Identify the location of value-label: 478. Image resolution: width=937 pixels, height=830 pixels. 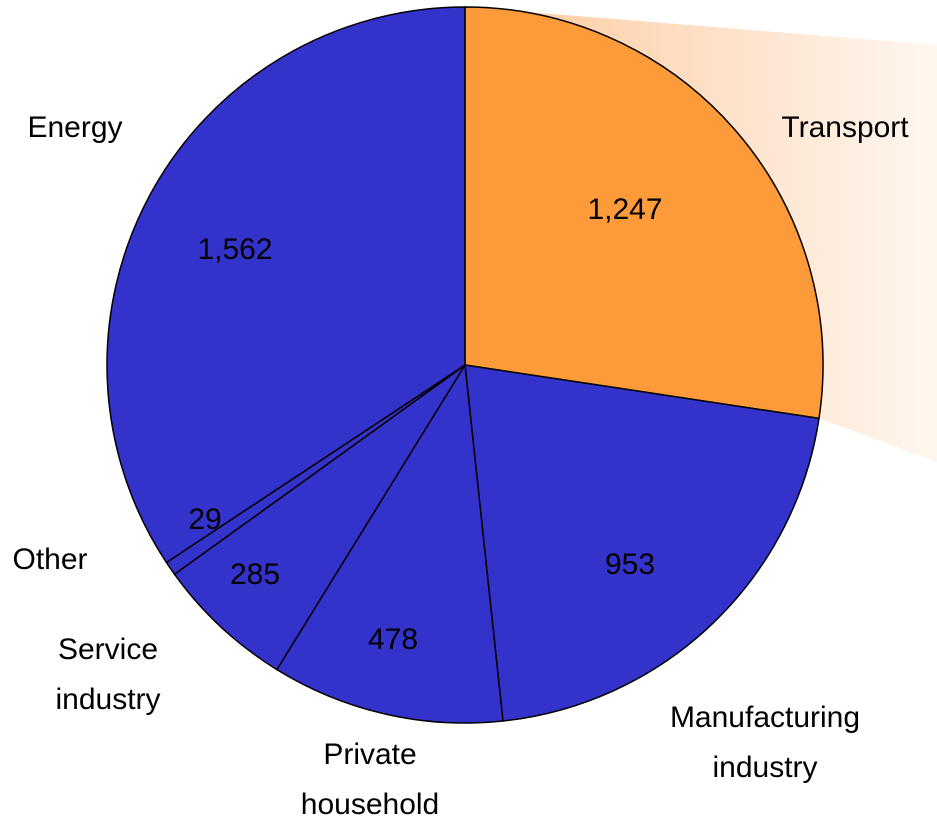
(393, 639).